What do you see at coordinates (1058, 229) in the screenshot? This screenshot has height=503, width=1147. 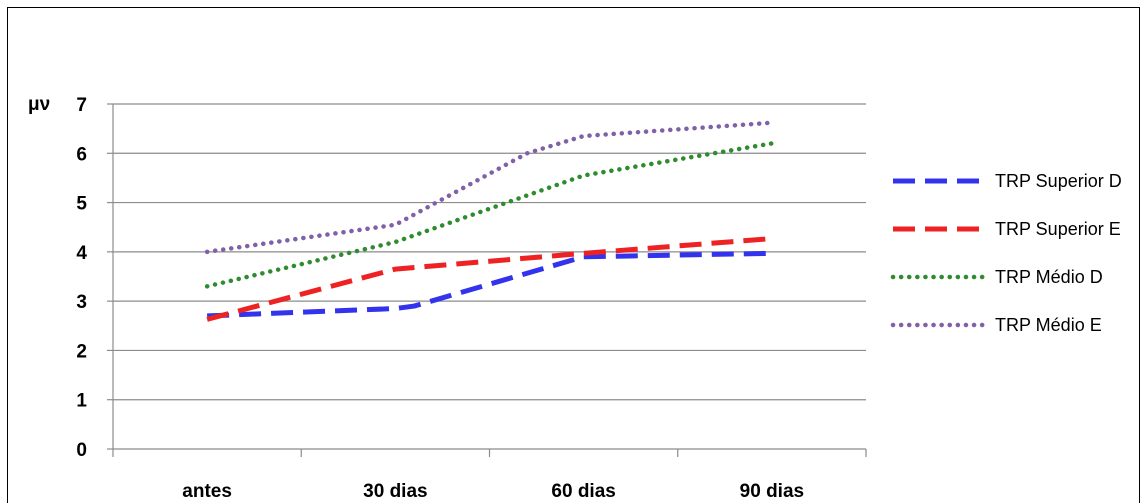 I see `legend-label: TRP Superior E` at bounding box center [1058, 229].